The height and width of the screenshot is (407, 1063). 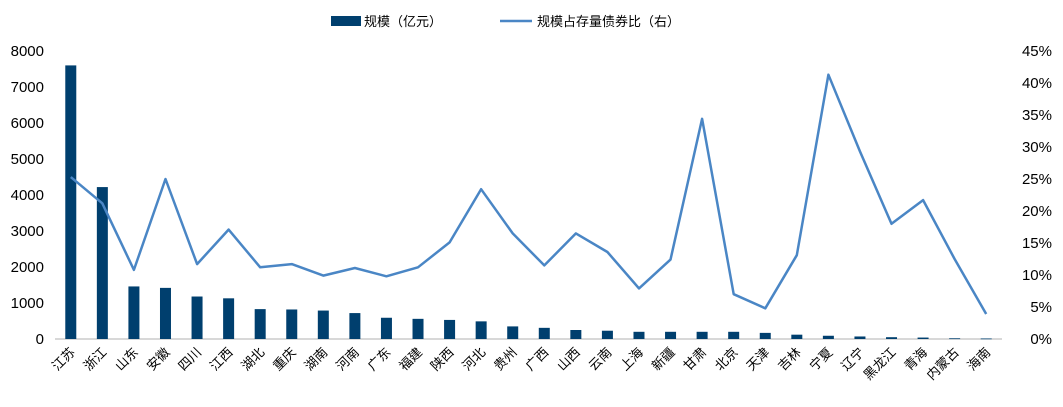 I want to click on y-right-tick-label: 35%, so click(x=1037, y=115).